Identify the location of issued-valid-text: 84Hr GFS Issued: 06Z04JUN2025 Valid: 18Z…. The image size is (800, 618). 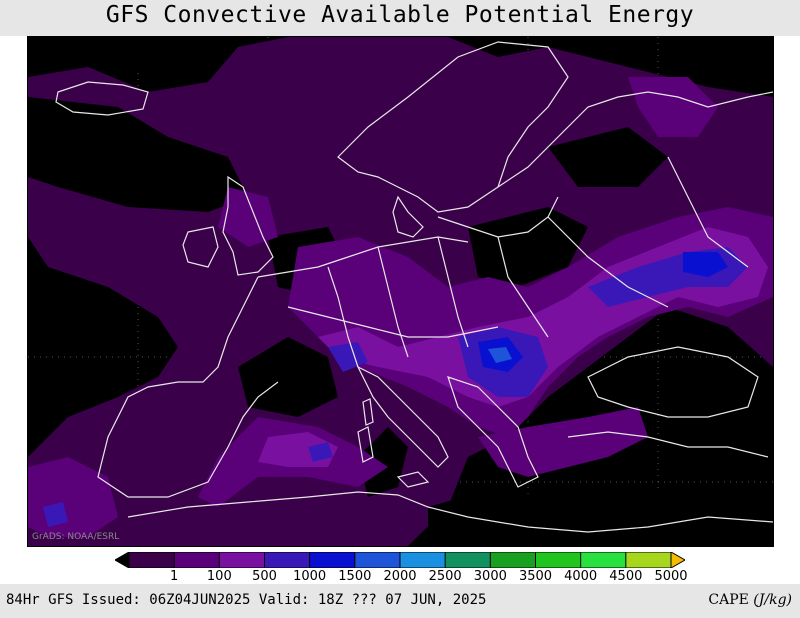
(246, 600).